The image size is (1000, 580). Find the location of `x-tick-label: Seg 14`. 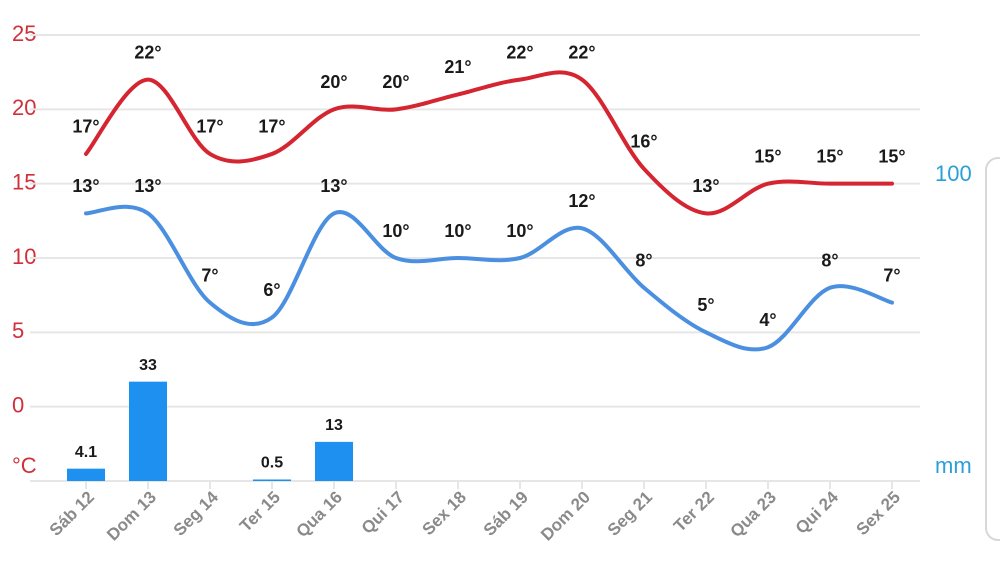

x-tick-label: Seg 14 is located at coordinates (196, 513).